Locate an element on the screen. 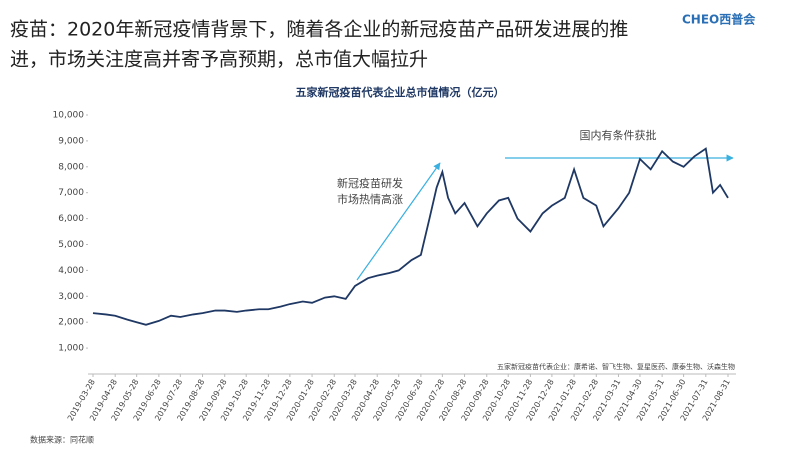 This screenshot has width=800, height=450. y-tick-label: 1,000 is located at coordinates (71, 349).